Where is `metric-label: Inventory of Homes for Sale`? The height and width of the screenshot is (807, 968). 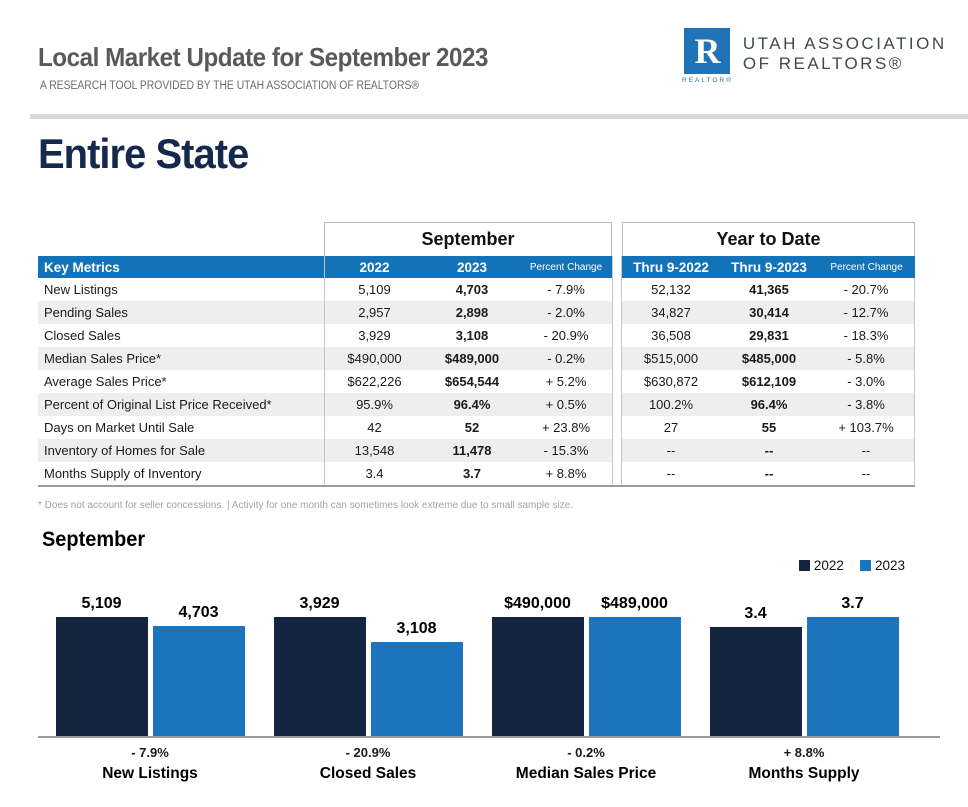
metric-label: Inventory of Homes for Sale is located at coordinates (181, 450).